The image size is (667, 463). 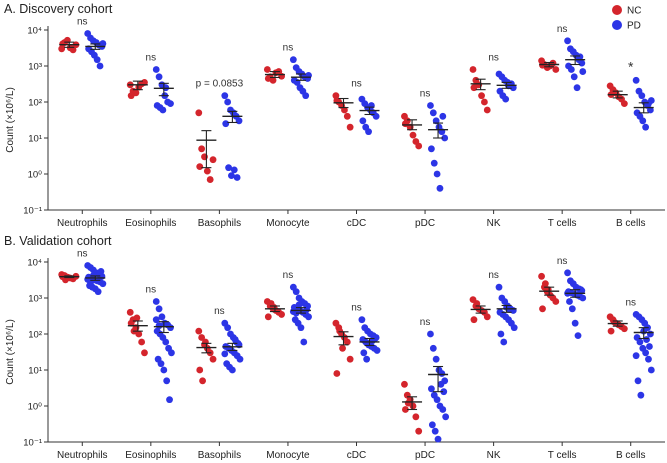 I want to click on x-tick-label: NK, so click(x=494, y=455).